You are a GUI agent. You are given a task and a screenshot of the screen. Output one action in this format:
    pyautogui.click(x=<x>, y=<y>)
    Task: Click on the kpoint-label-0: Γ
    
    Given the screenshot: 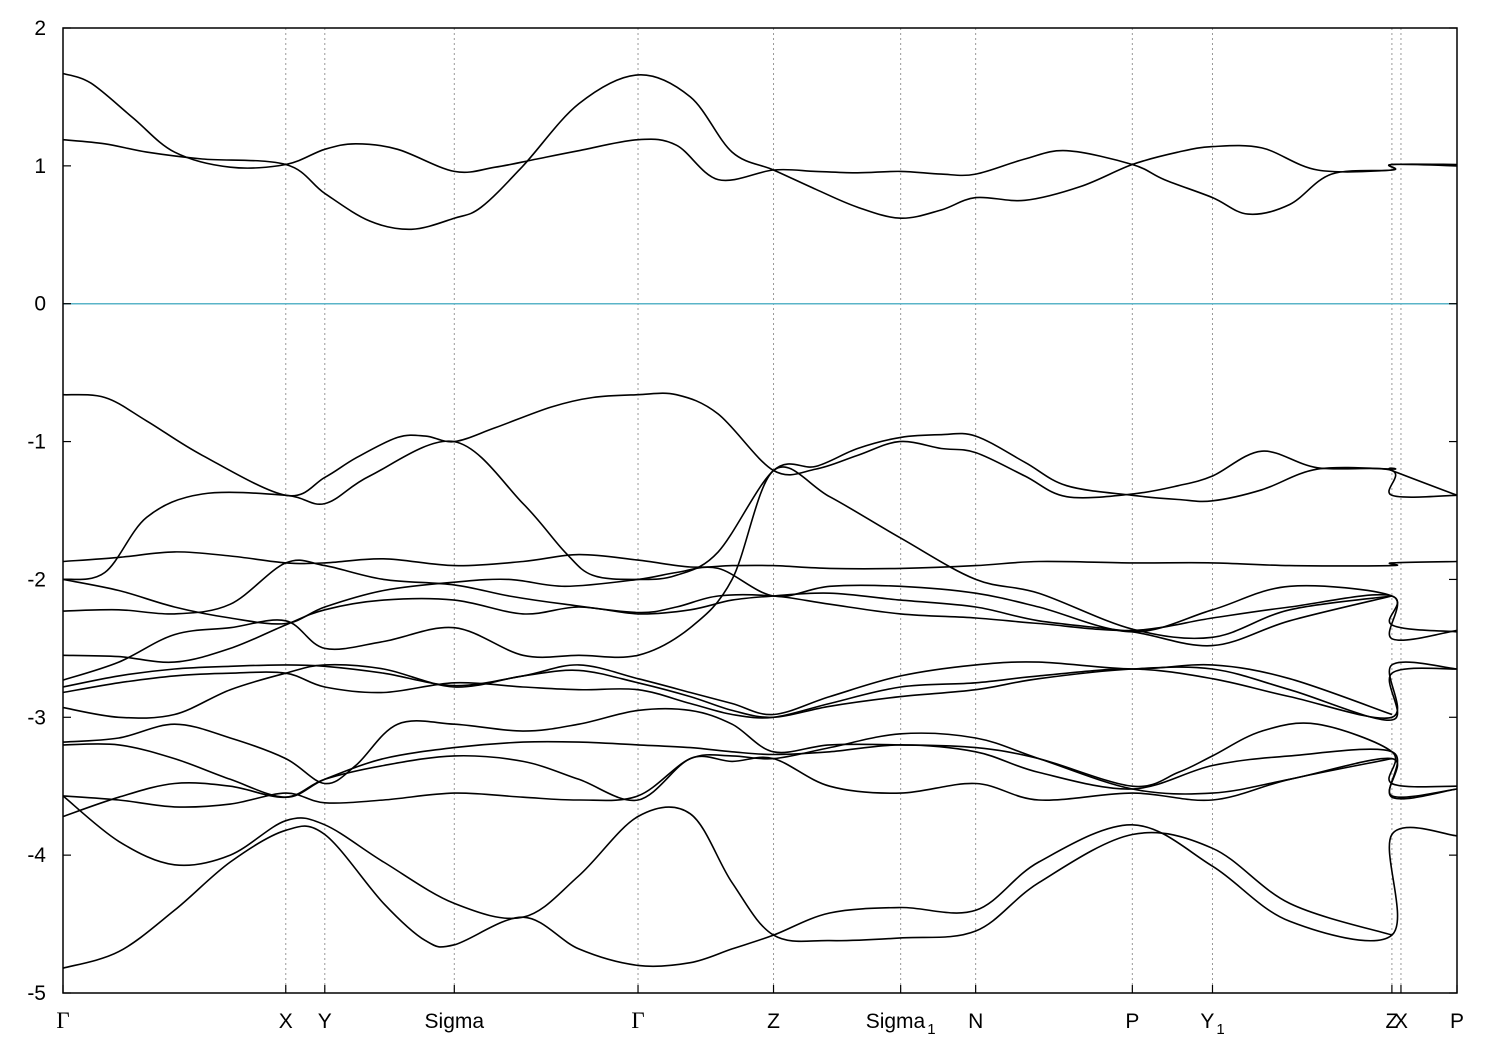 What is the action you would take?
    pyautogui.click(x=62, y=1020)
    